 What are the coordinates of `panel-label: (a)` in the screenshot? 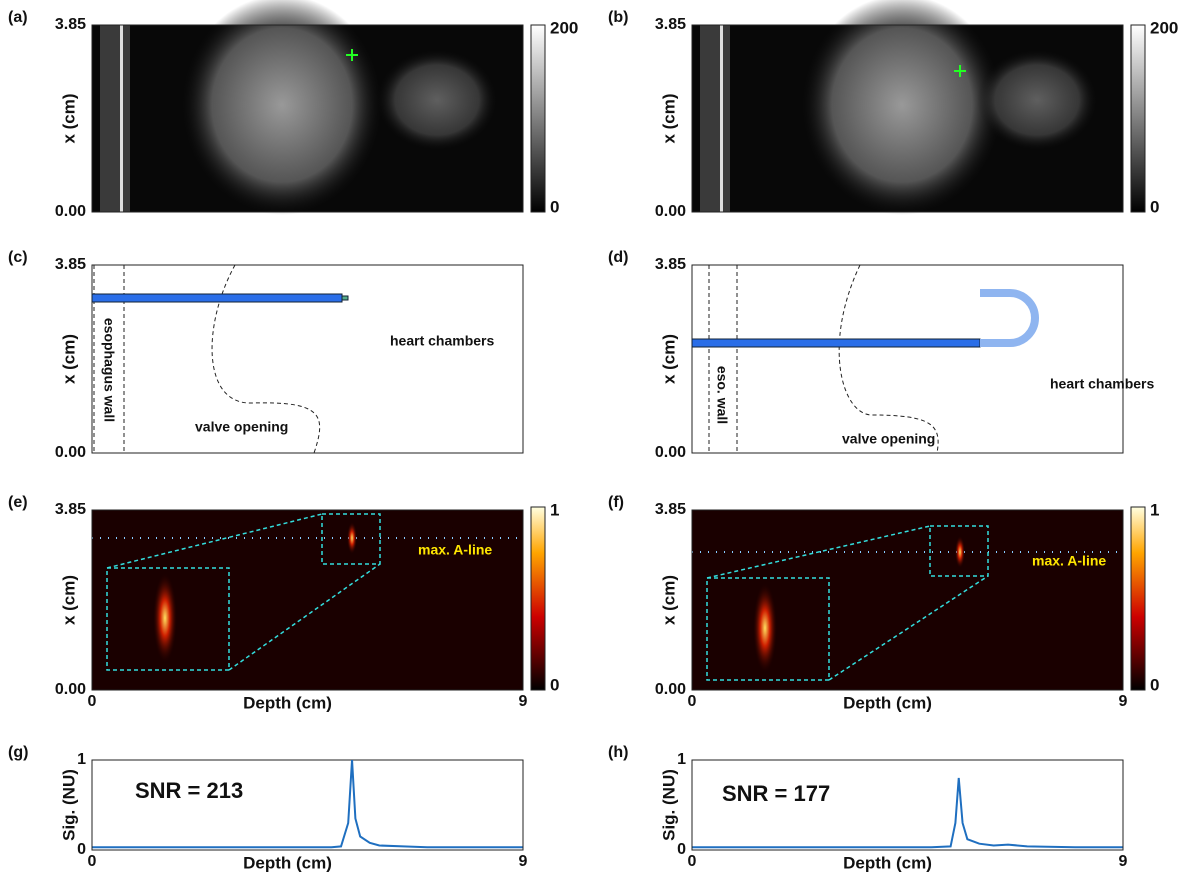 It's located at (18, 17).